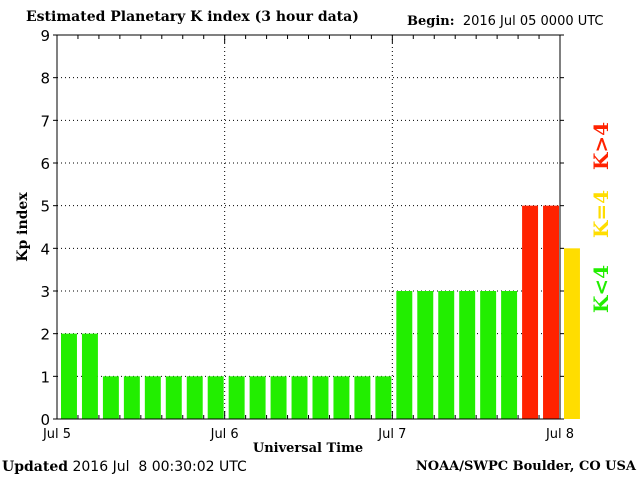 This screenshot has height=480, width=640. What do you see at coordinates (601, 289) in the screenshot?
I see `legend-item: K<4` at bounding box center [601, 289].